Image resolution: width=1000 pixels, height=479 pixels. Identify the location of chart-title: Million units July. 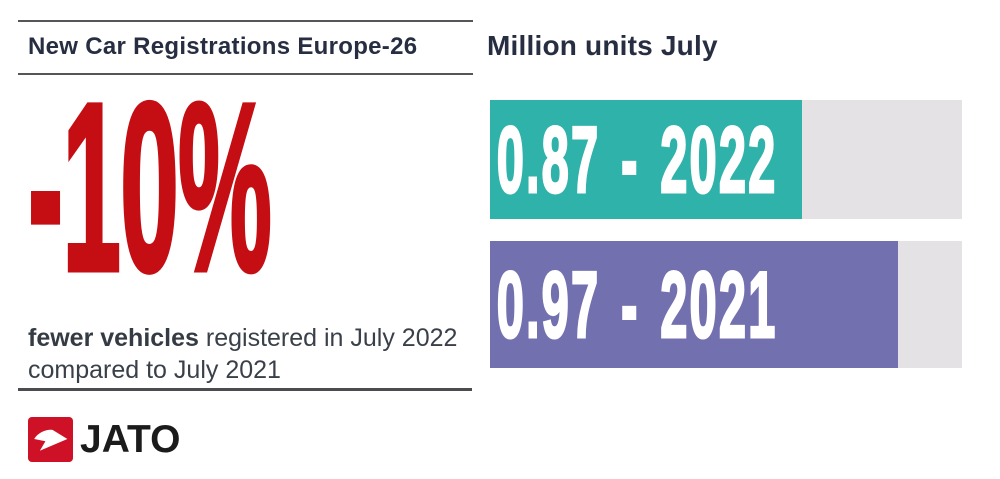
(602, 45).